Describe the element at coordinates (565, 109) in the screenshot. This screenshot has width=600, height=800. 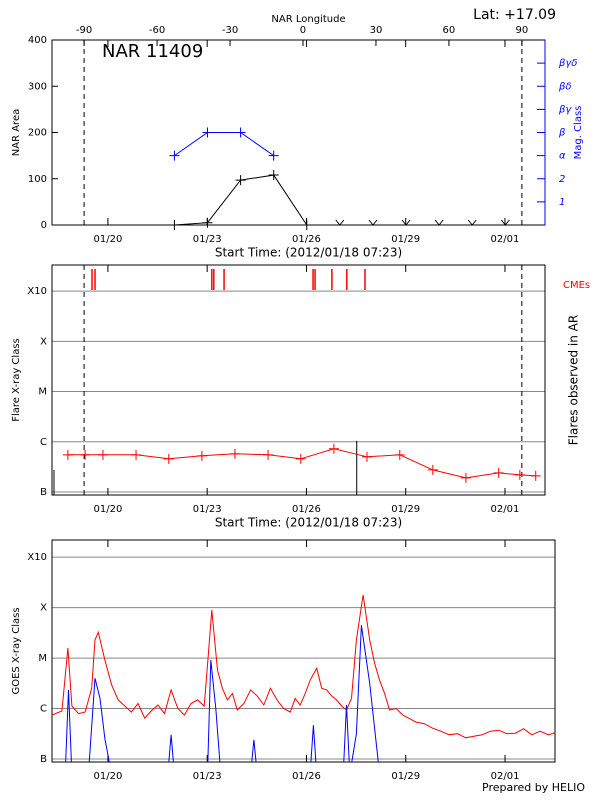
I see `y2-tick-label: βγ` at that location.